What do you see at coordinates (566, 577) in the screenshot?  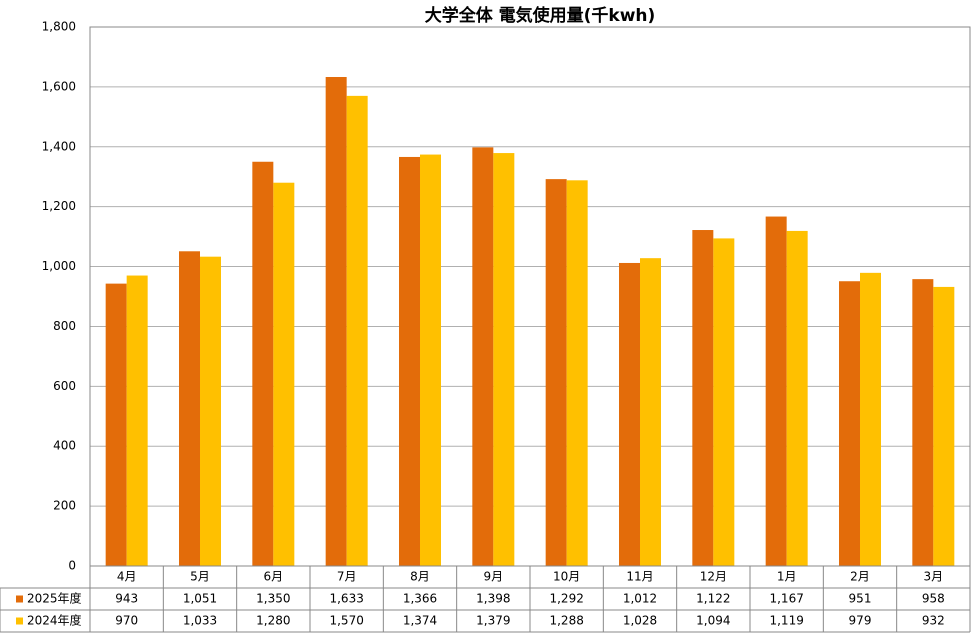 I see `x-tick-label: 10月` at bounding box center [566, 577].